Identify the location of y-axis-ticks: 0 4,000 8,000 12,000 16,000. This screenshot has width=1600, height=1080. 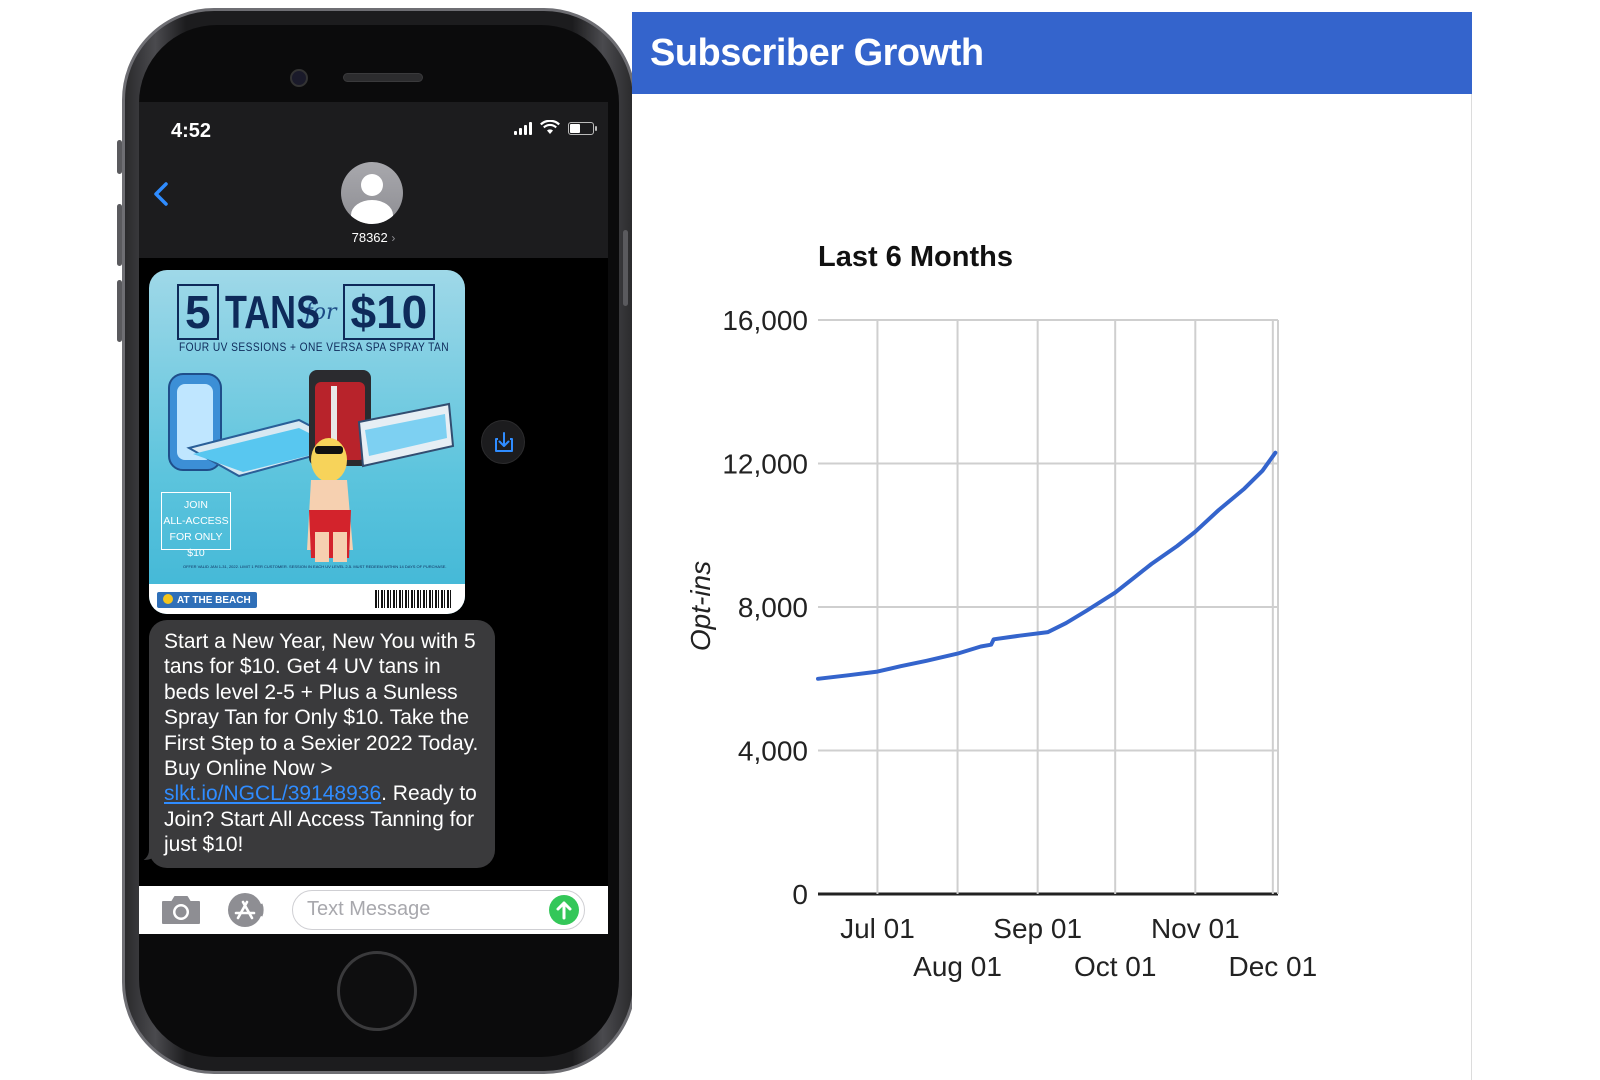
(765, 607).